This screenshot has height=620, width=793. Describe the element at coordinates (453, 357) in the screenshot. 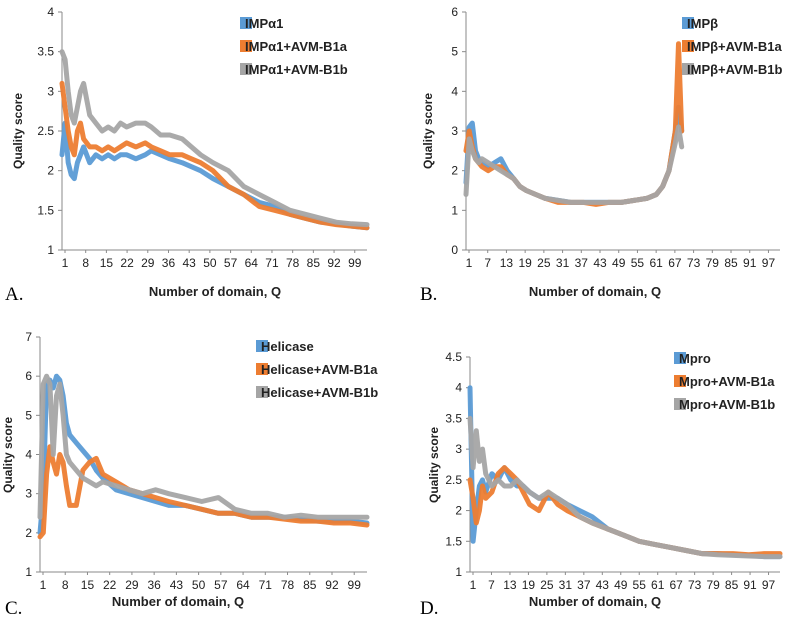

I see `y-tick-label: 4.5` at that location.